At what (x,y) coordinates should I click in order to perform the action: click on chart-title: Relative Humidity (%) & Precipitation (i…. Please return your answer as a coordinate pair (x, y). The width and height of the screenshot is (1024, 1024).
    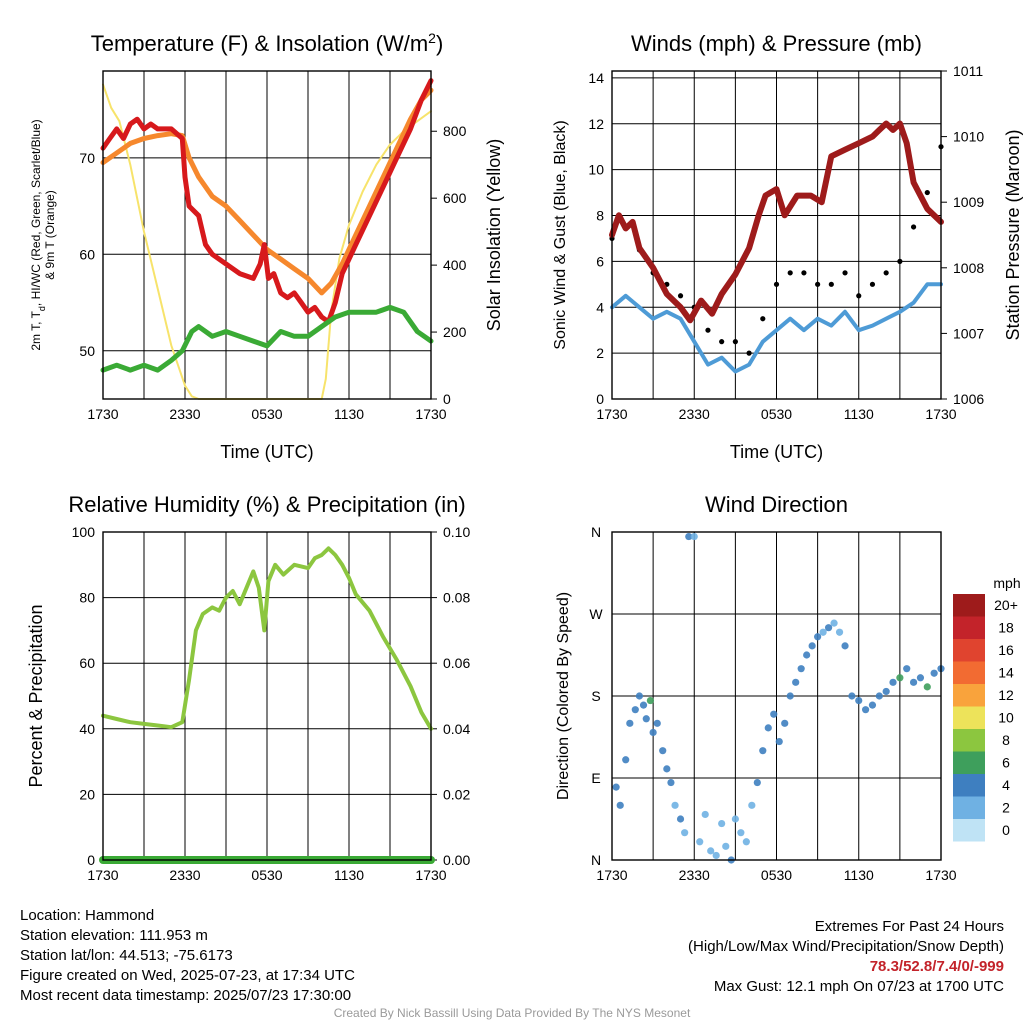
    Looking at the image, I should click on (266, 504).